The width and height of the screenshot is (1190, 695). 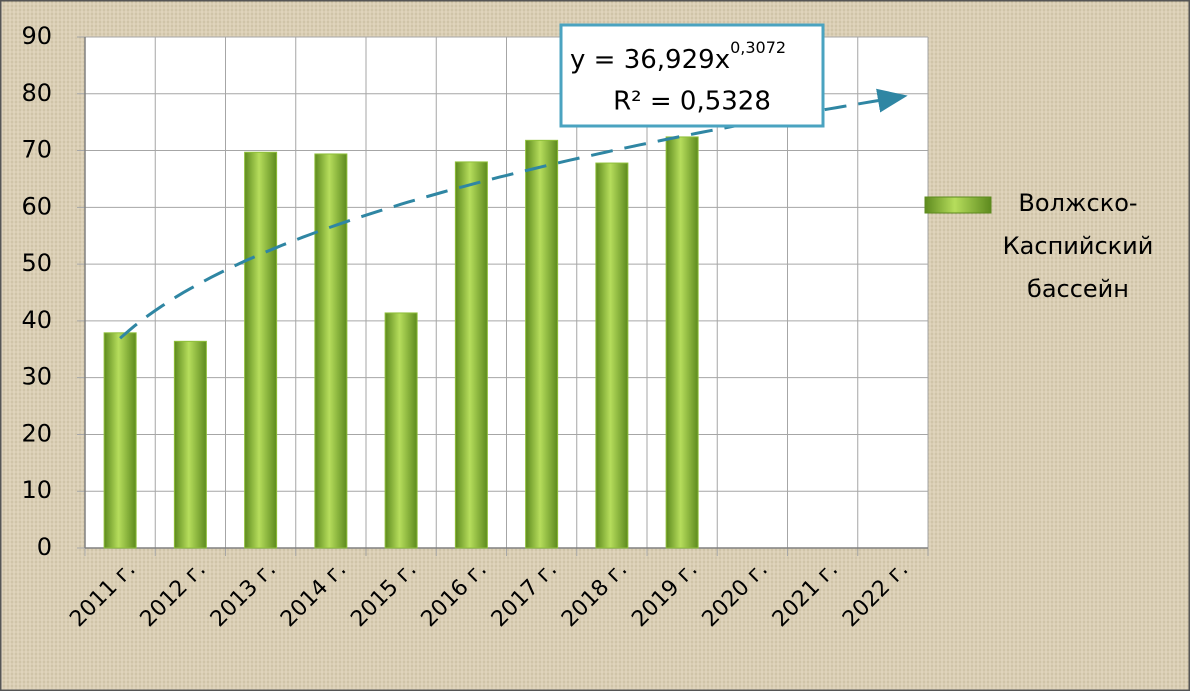 What do you see at coordinates (597, 60) in the screenshot?
I see `eq-prefix: y =` at bounding box center [597, 60].